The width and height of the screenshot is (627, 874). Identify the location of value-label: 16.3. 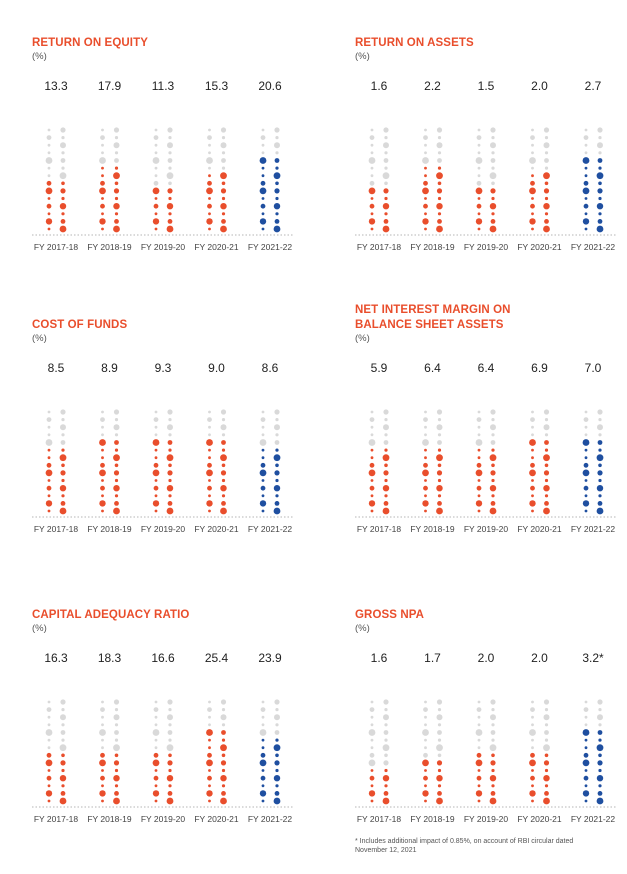
(56, 658).